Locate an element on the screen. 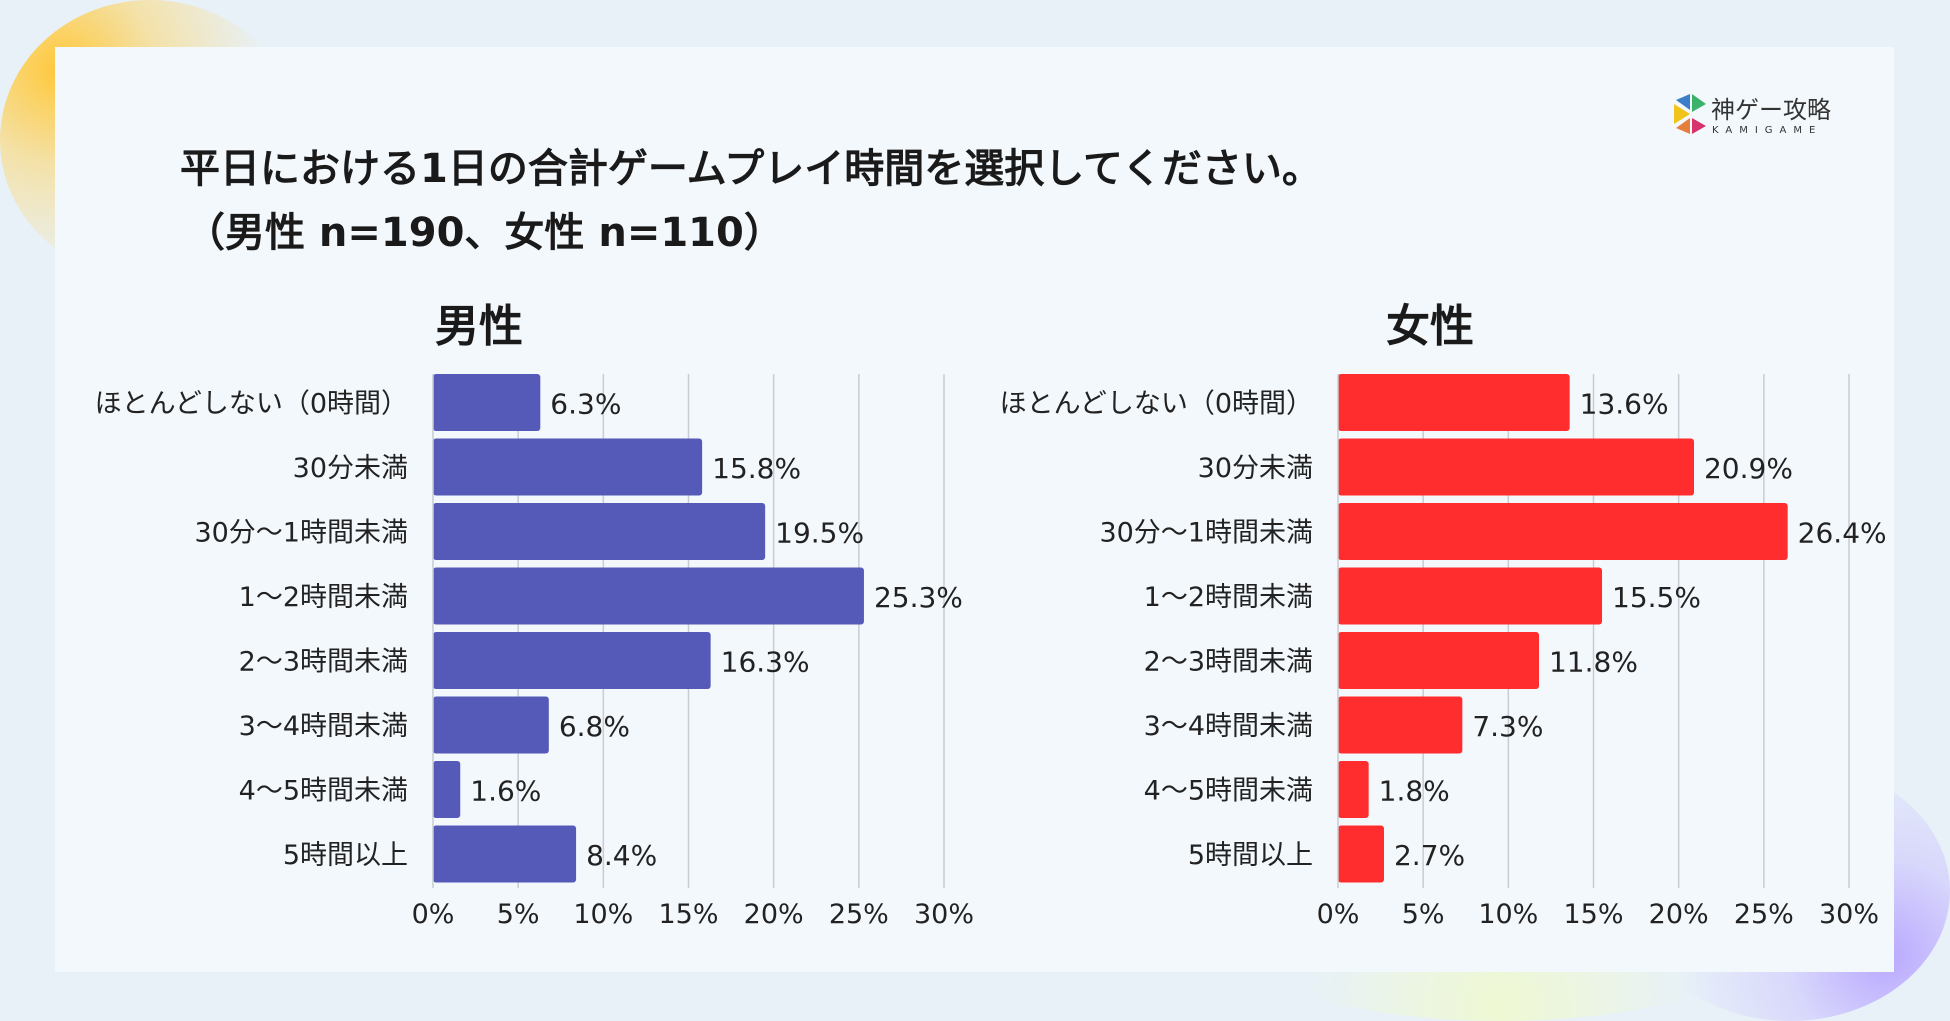 The height and width of the screenshot is (1021, 1950). value-label: 8.4% is located at coordinates (621, 855).